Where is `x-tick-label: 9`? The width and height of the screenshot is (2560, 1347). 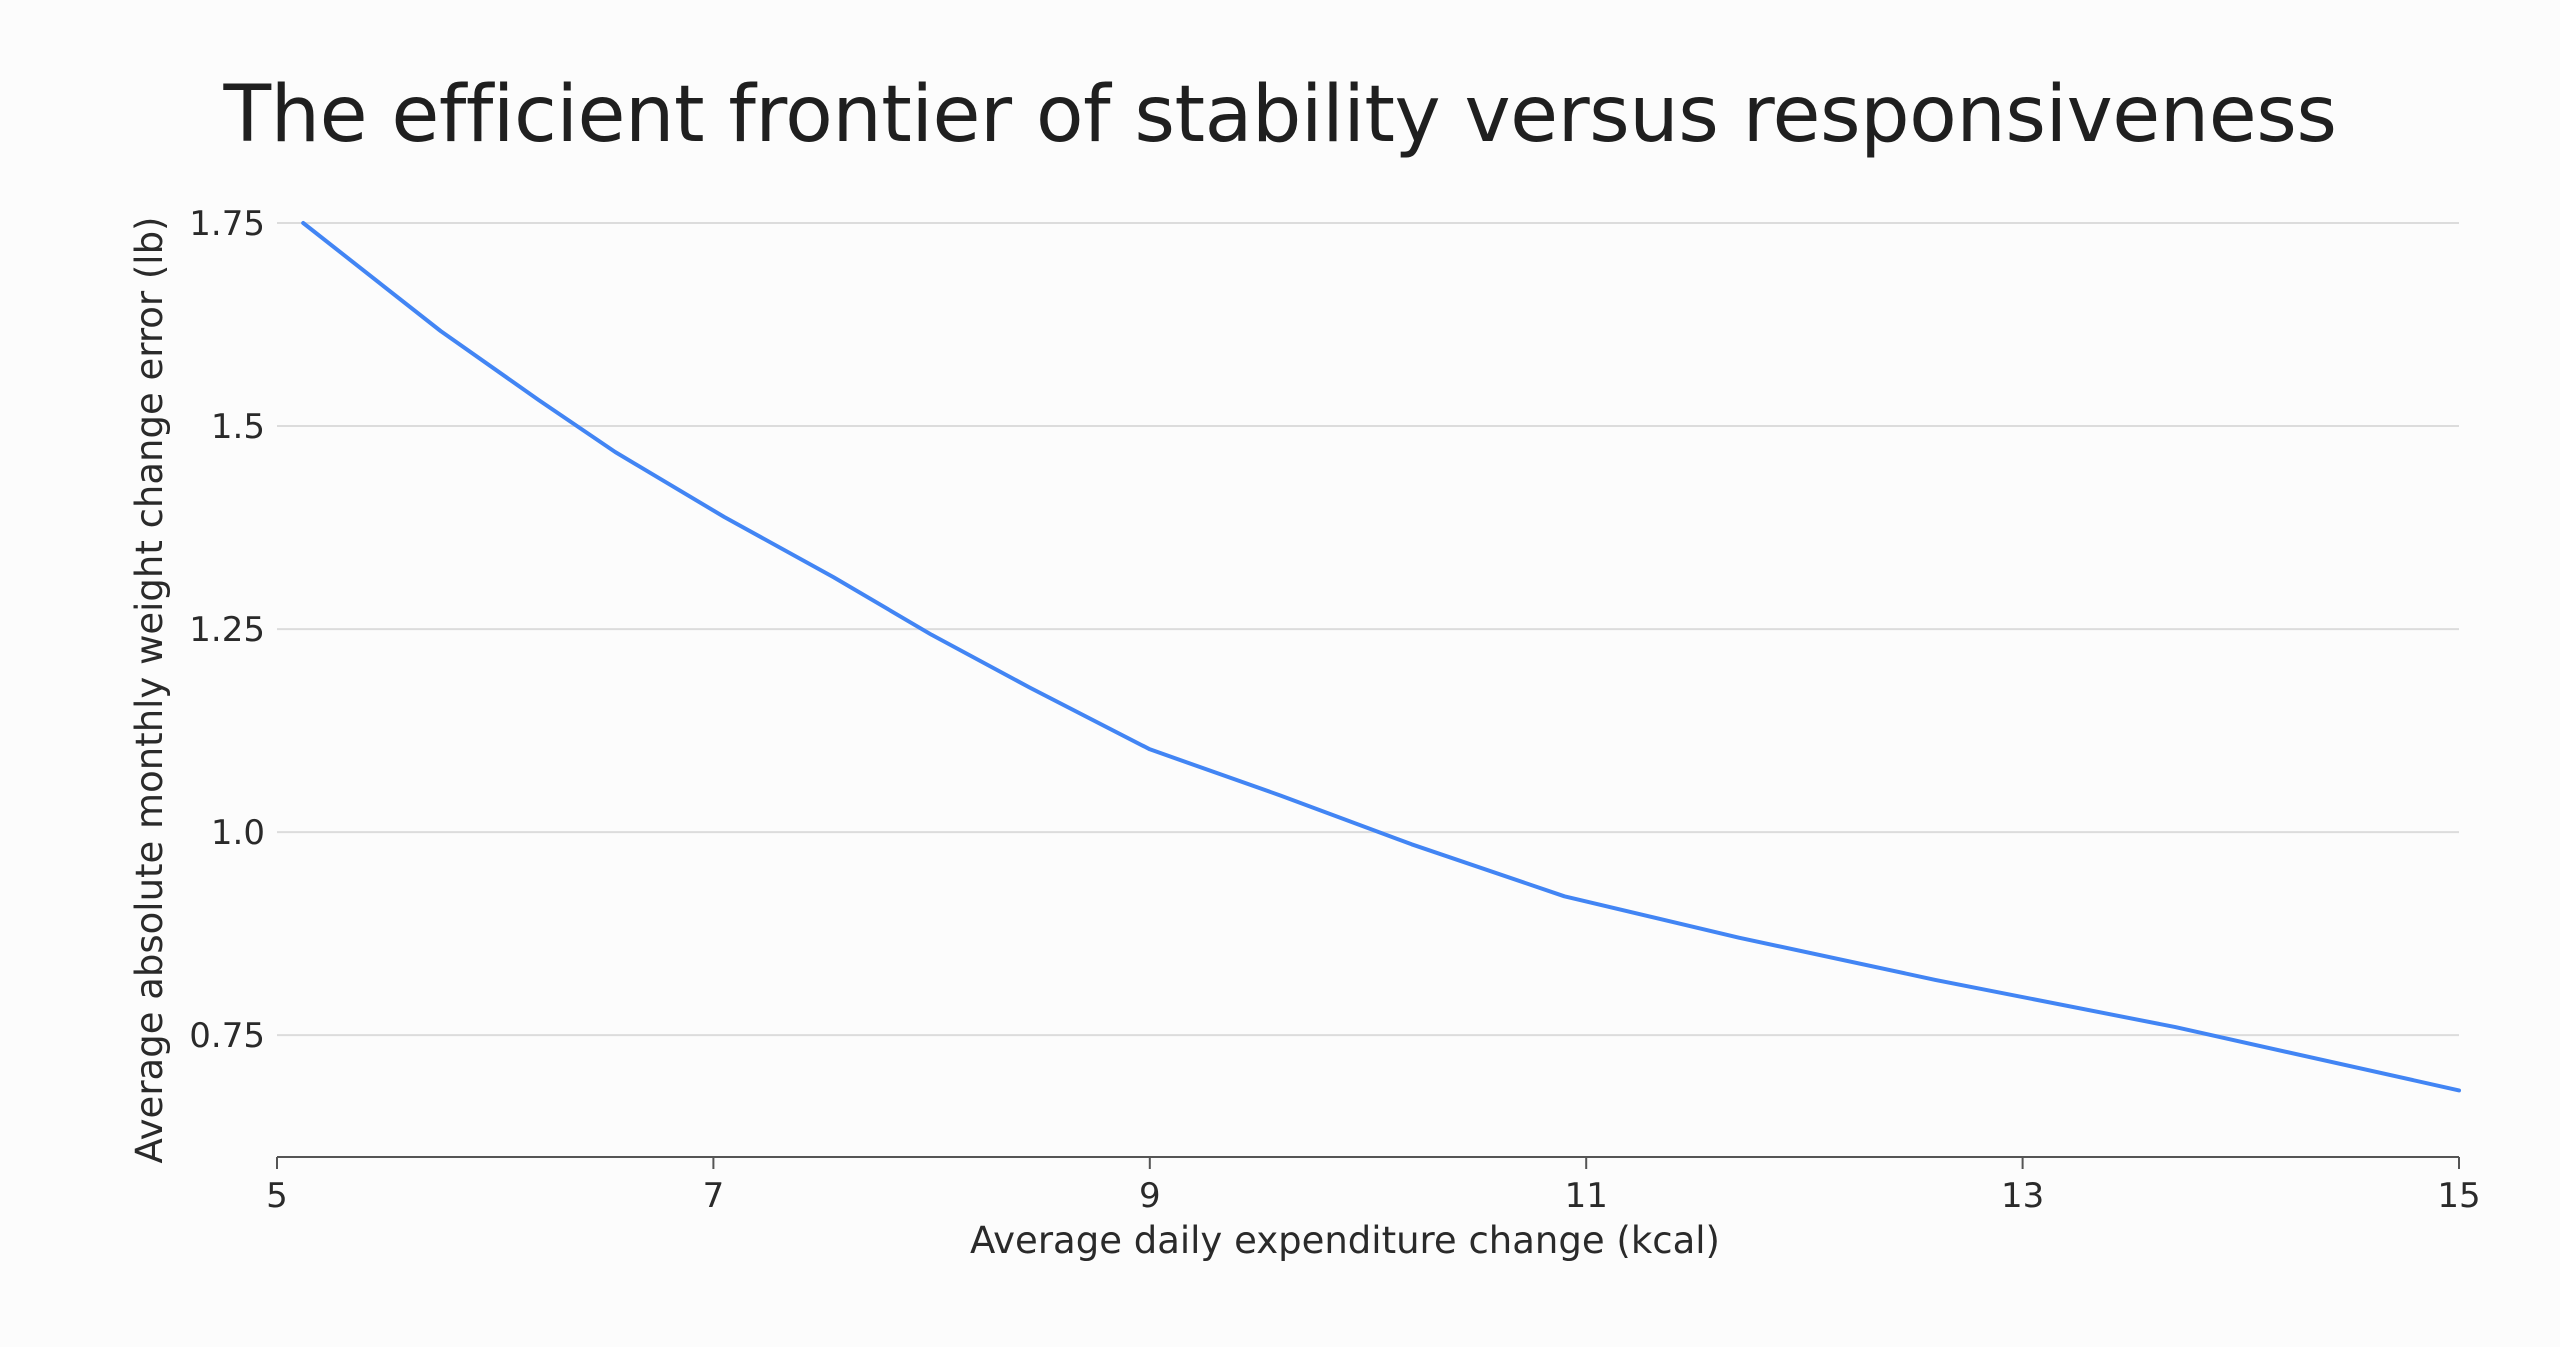 x-tick-label: 9 is located at coordinates (1150, 1196).